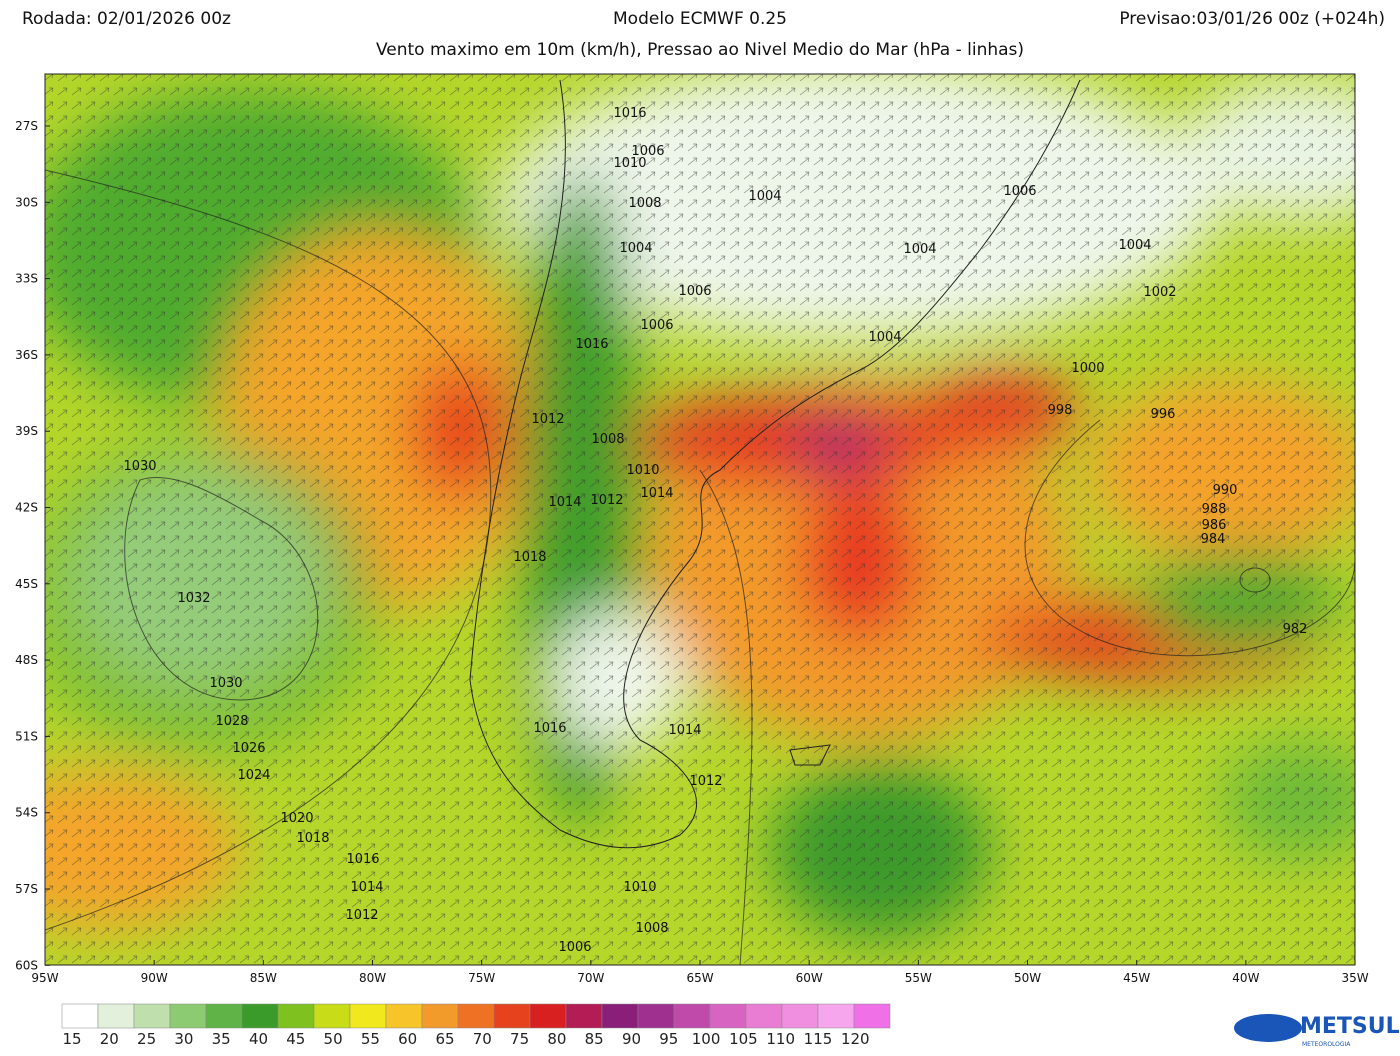 The height and width of the screenshot is (1056, 1400). I want to click on lat-label: 39S, so click(26, 431).